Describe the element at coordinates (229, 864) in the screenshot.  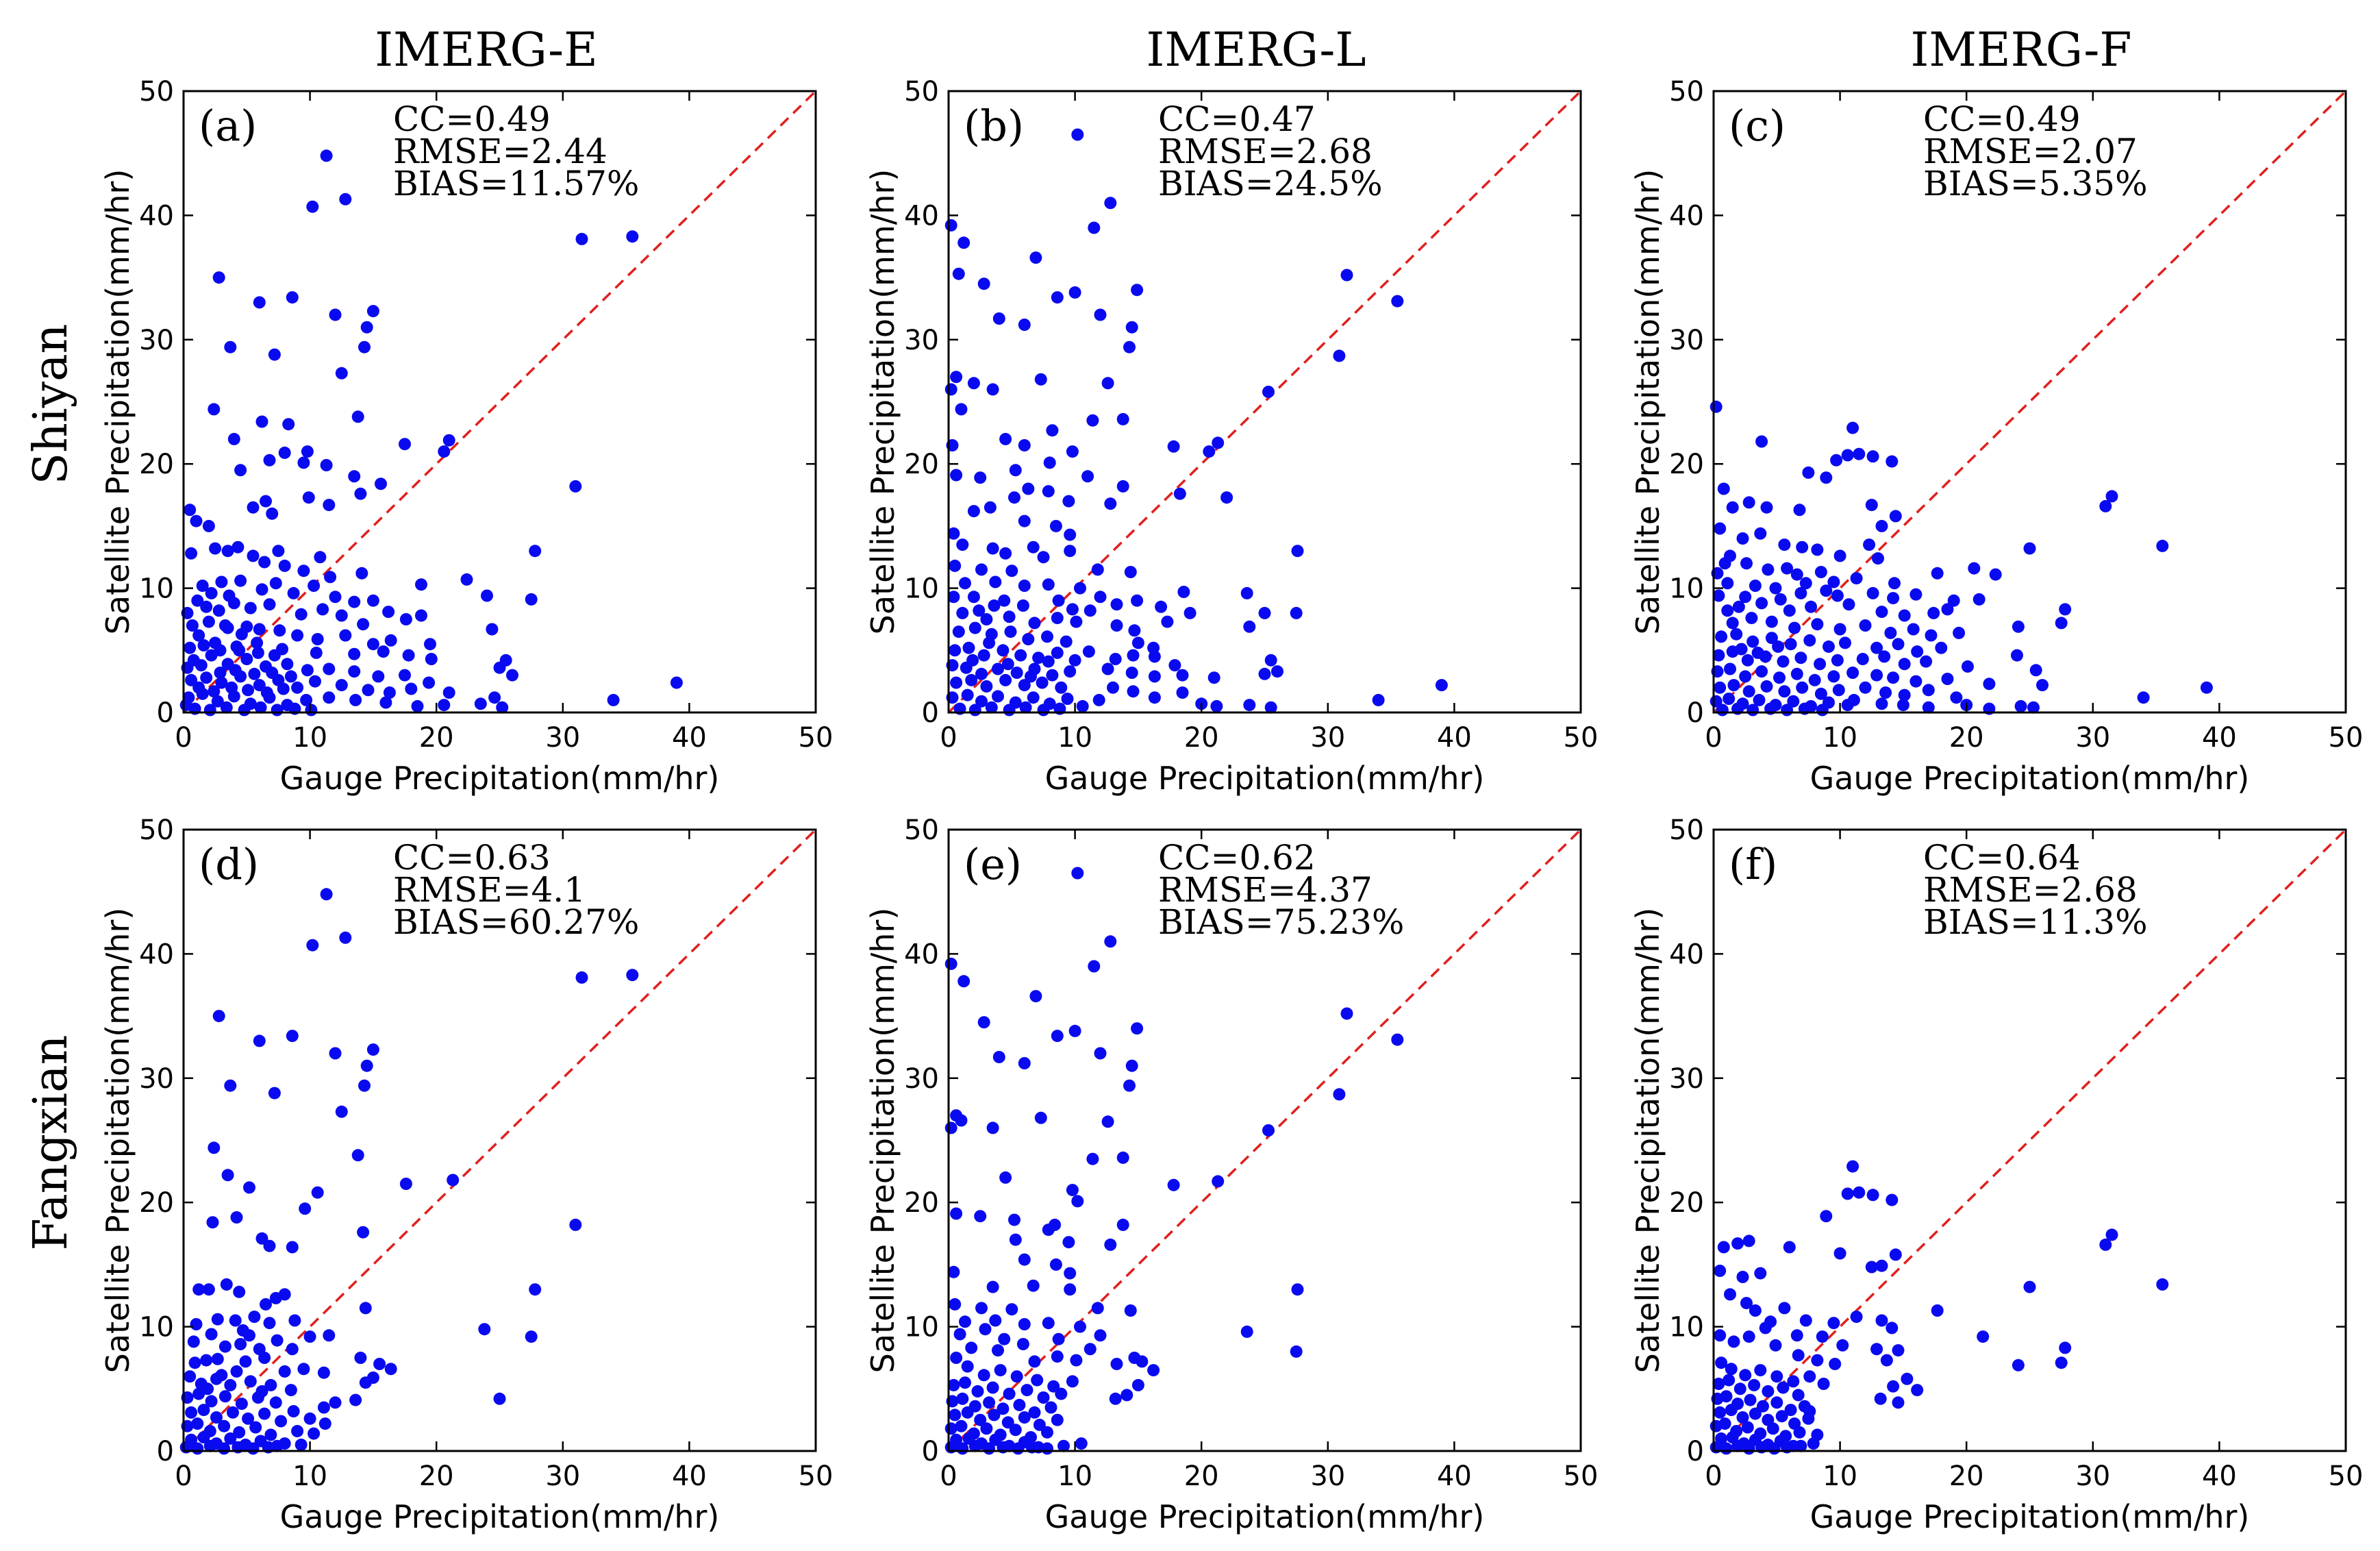
I see `panel-label: (d)` at that location.